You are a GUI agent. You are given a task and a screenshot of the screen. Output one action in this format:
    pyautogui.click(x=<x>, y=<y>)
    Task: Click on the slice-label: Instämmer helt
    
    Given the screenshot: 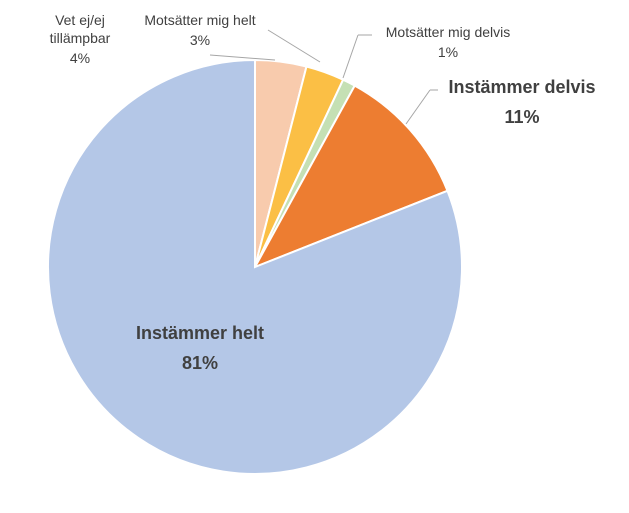 What is the action you would take?
    pyautogui.click(x=200, y=333)
    